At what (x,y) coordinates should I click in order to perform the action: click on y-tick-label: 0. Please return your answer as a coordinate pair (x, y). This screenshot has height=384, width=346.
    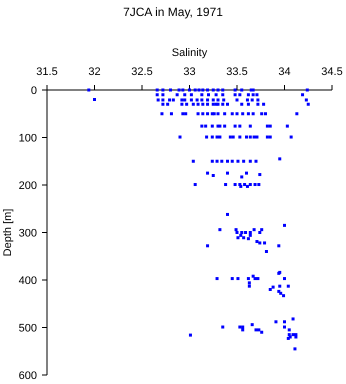
    Looking at the image, I should click on (33, 91).